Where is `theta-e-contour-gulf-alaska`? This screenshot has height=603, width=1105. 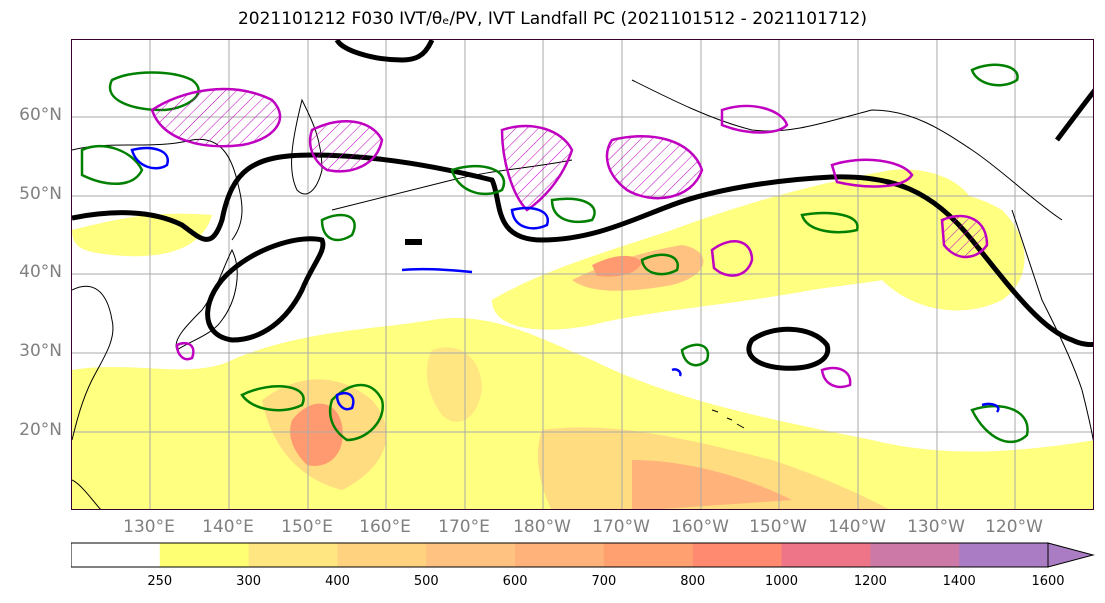
theta-e-contour-gulf-alaska is located at coordinates (829, 222).